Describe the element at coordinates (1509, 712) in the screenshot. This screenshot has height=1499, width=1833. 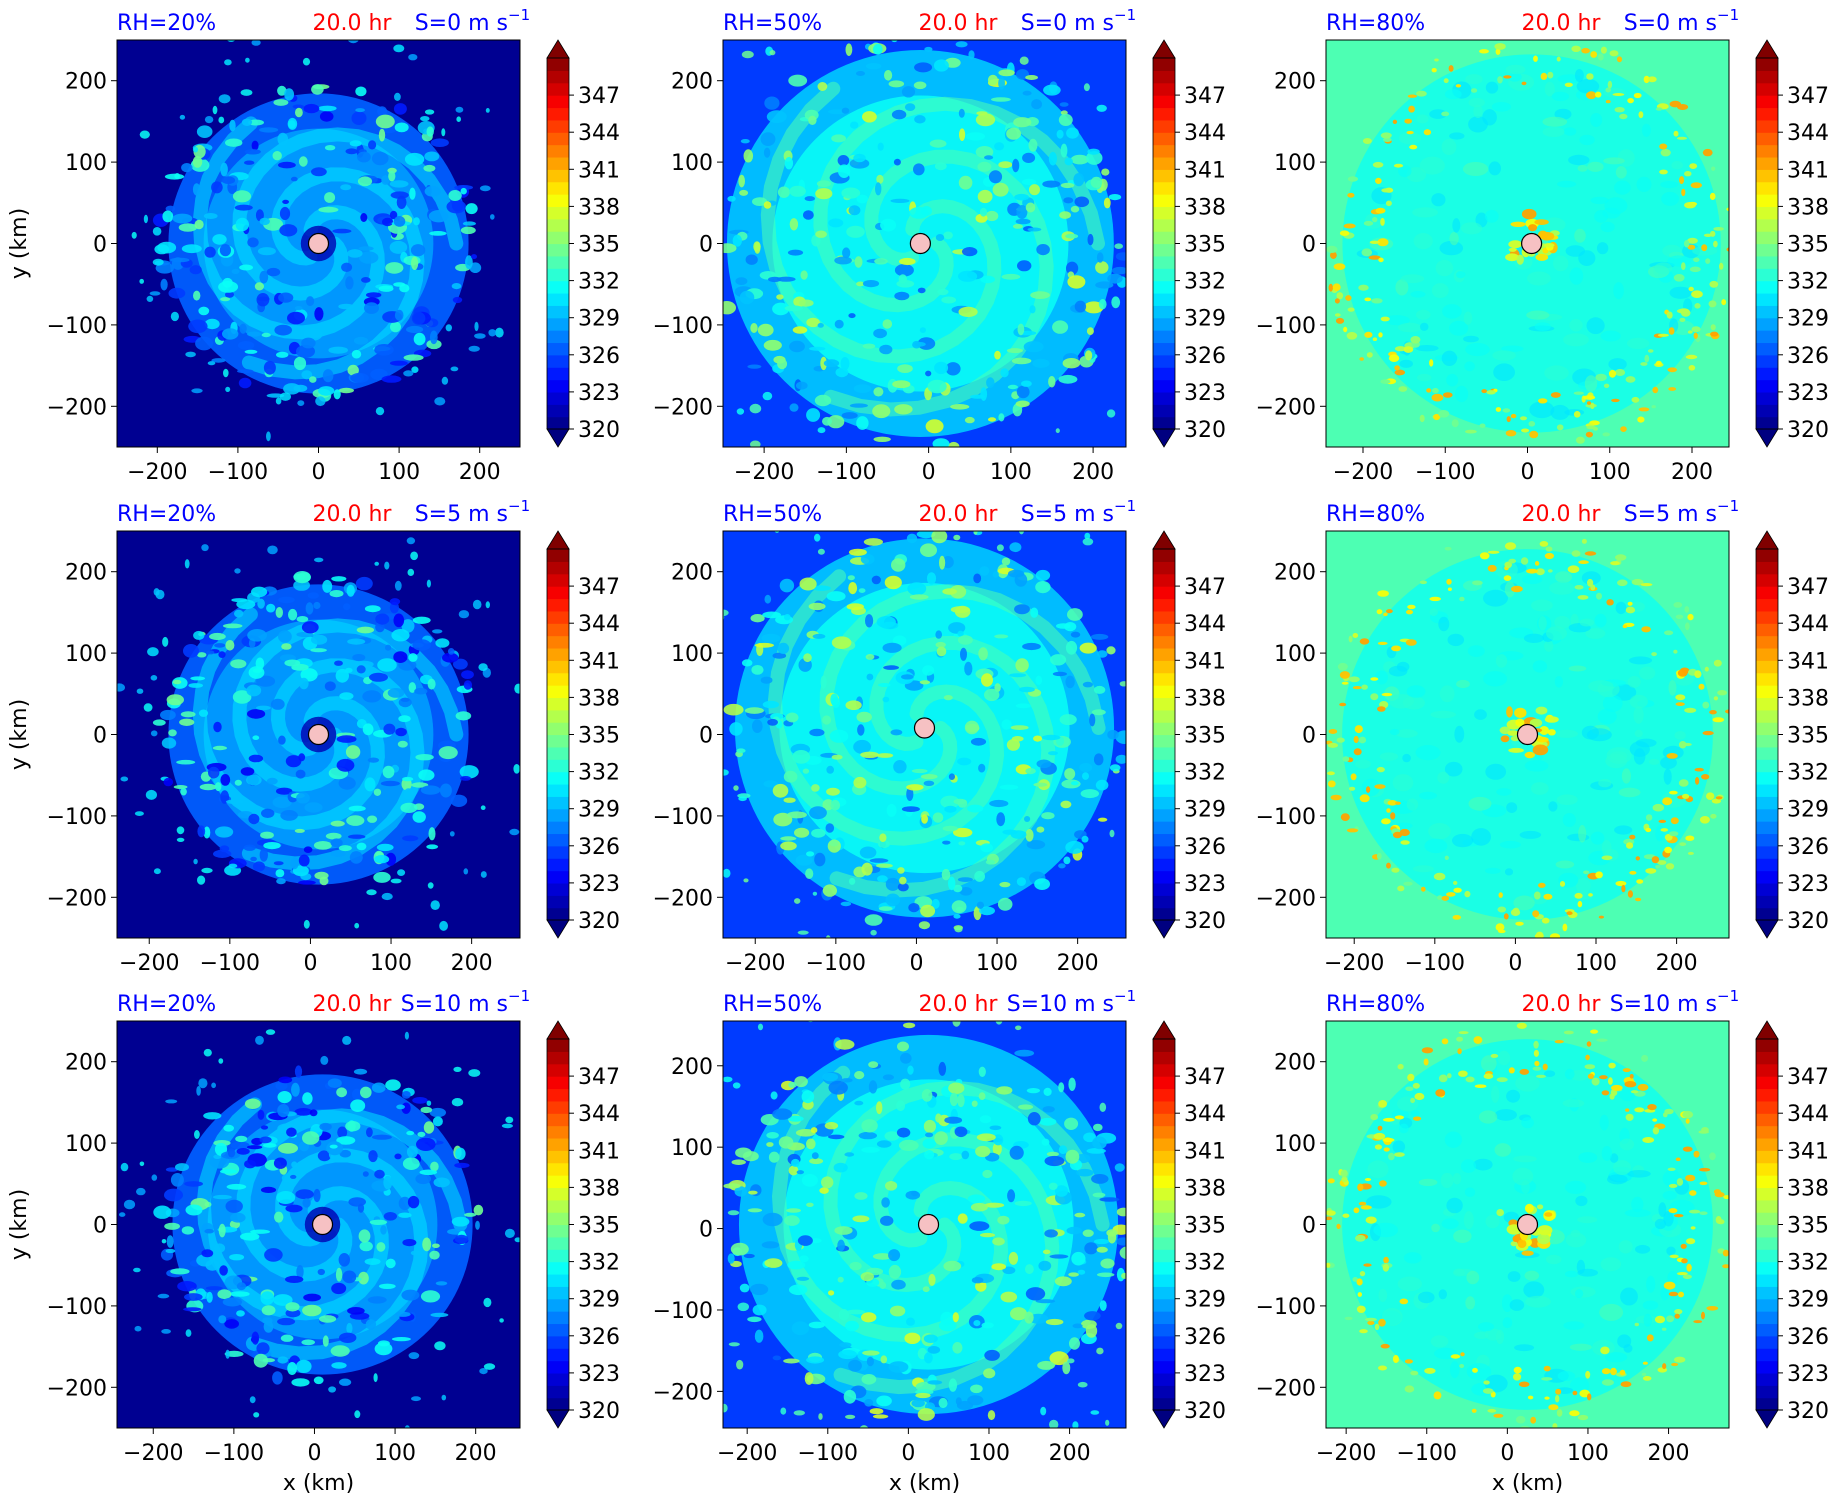
I see `eyewall-cell` at that location.